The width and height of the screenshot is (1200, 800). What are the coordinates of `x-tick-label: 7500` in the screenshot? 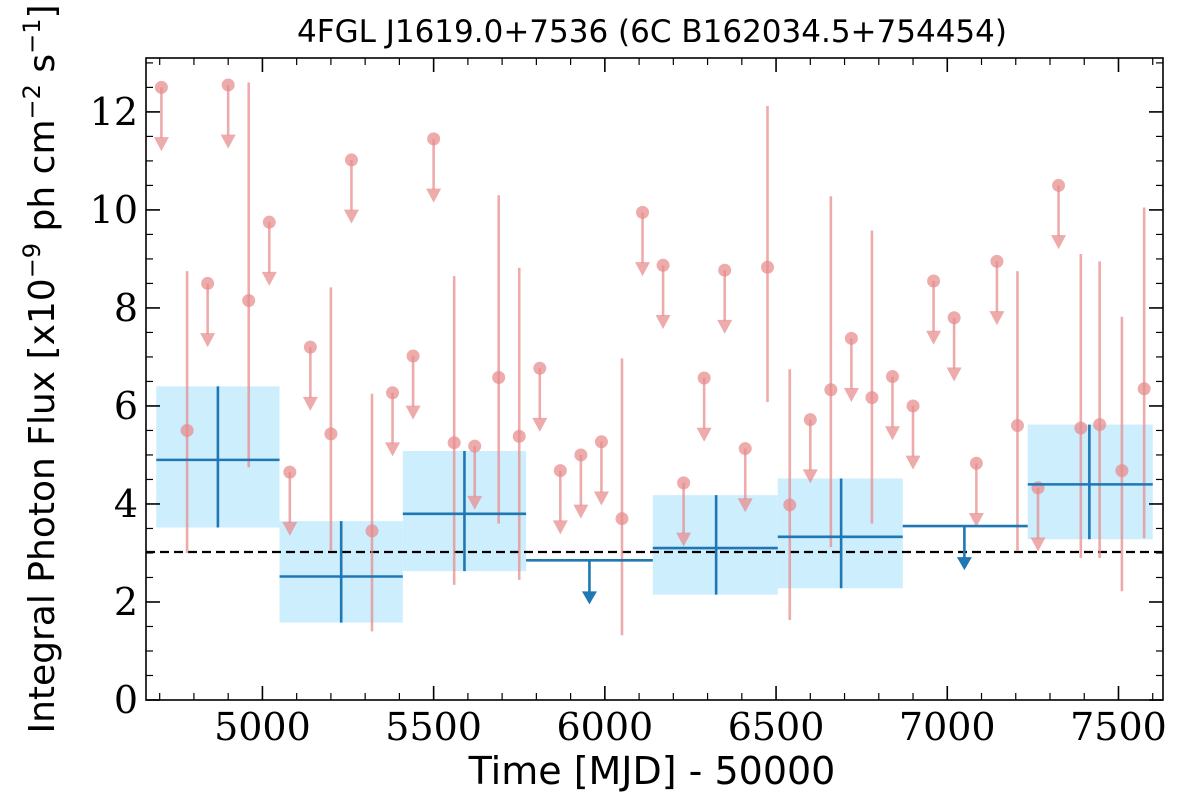 It's located at (1118, 727).